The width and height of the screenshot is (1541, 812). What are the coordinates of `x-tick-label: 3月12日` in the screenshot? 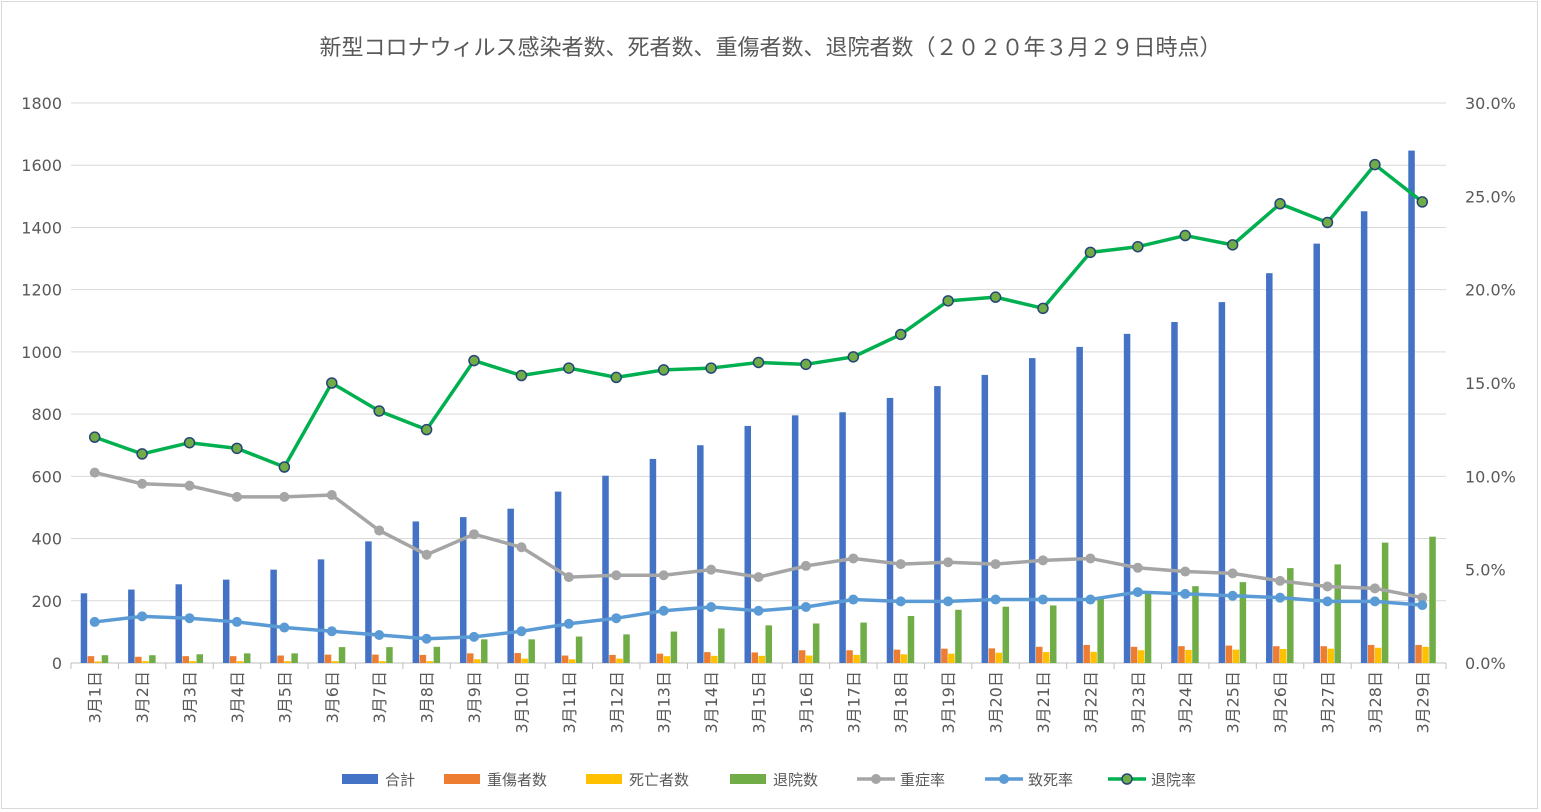 It's located at (616, 702).